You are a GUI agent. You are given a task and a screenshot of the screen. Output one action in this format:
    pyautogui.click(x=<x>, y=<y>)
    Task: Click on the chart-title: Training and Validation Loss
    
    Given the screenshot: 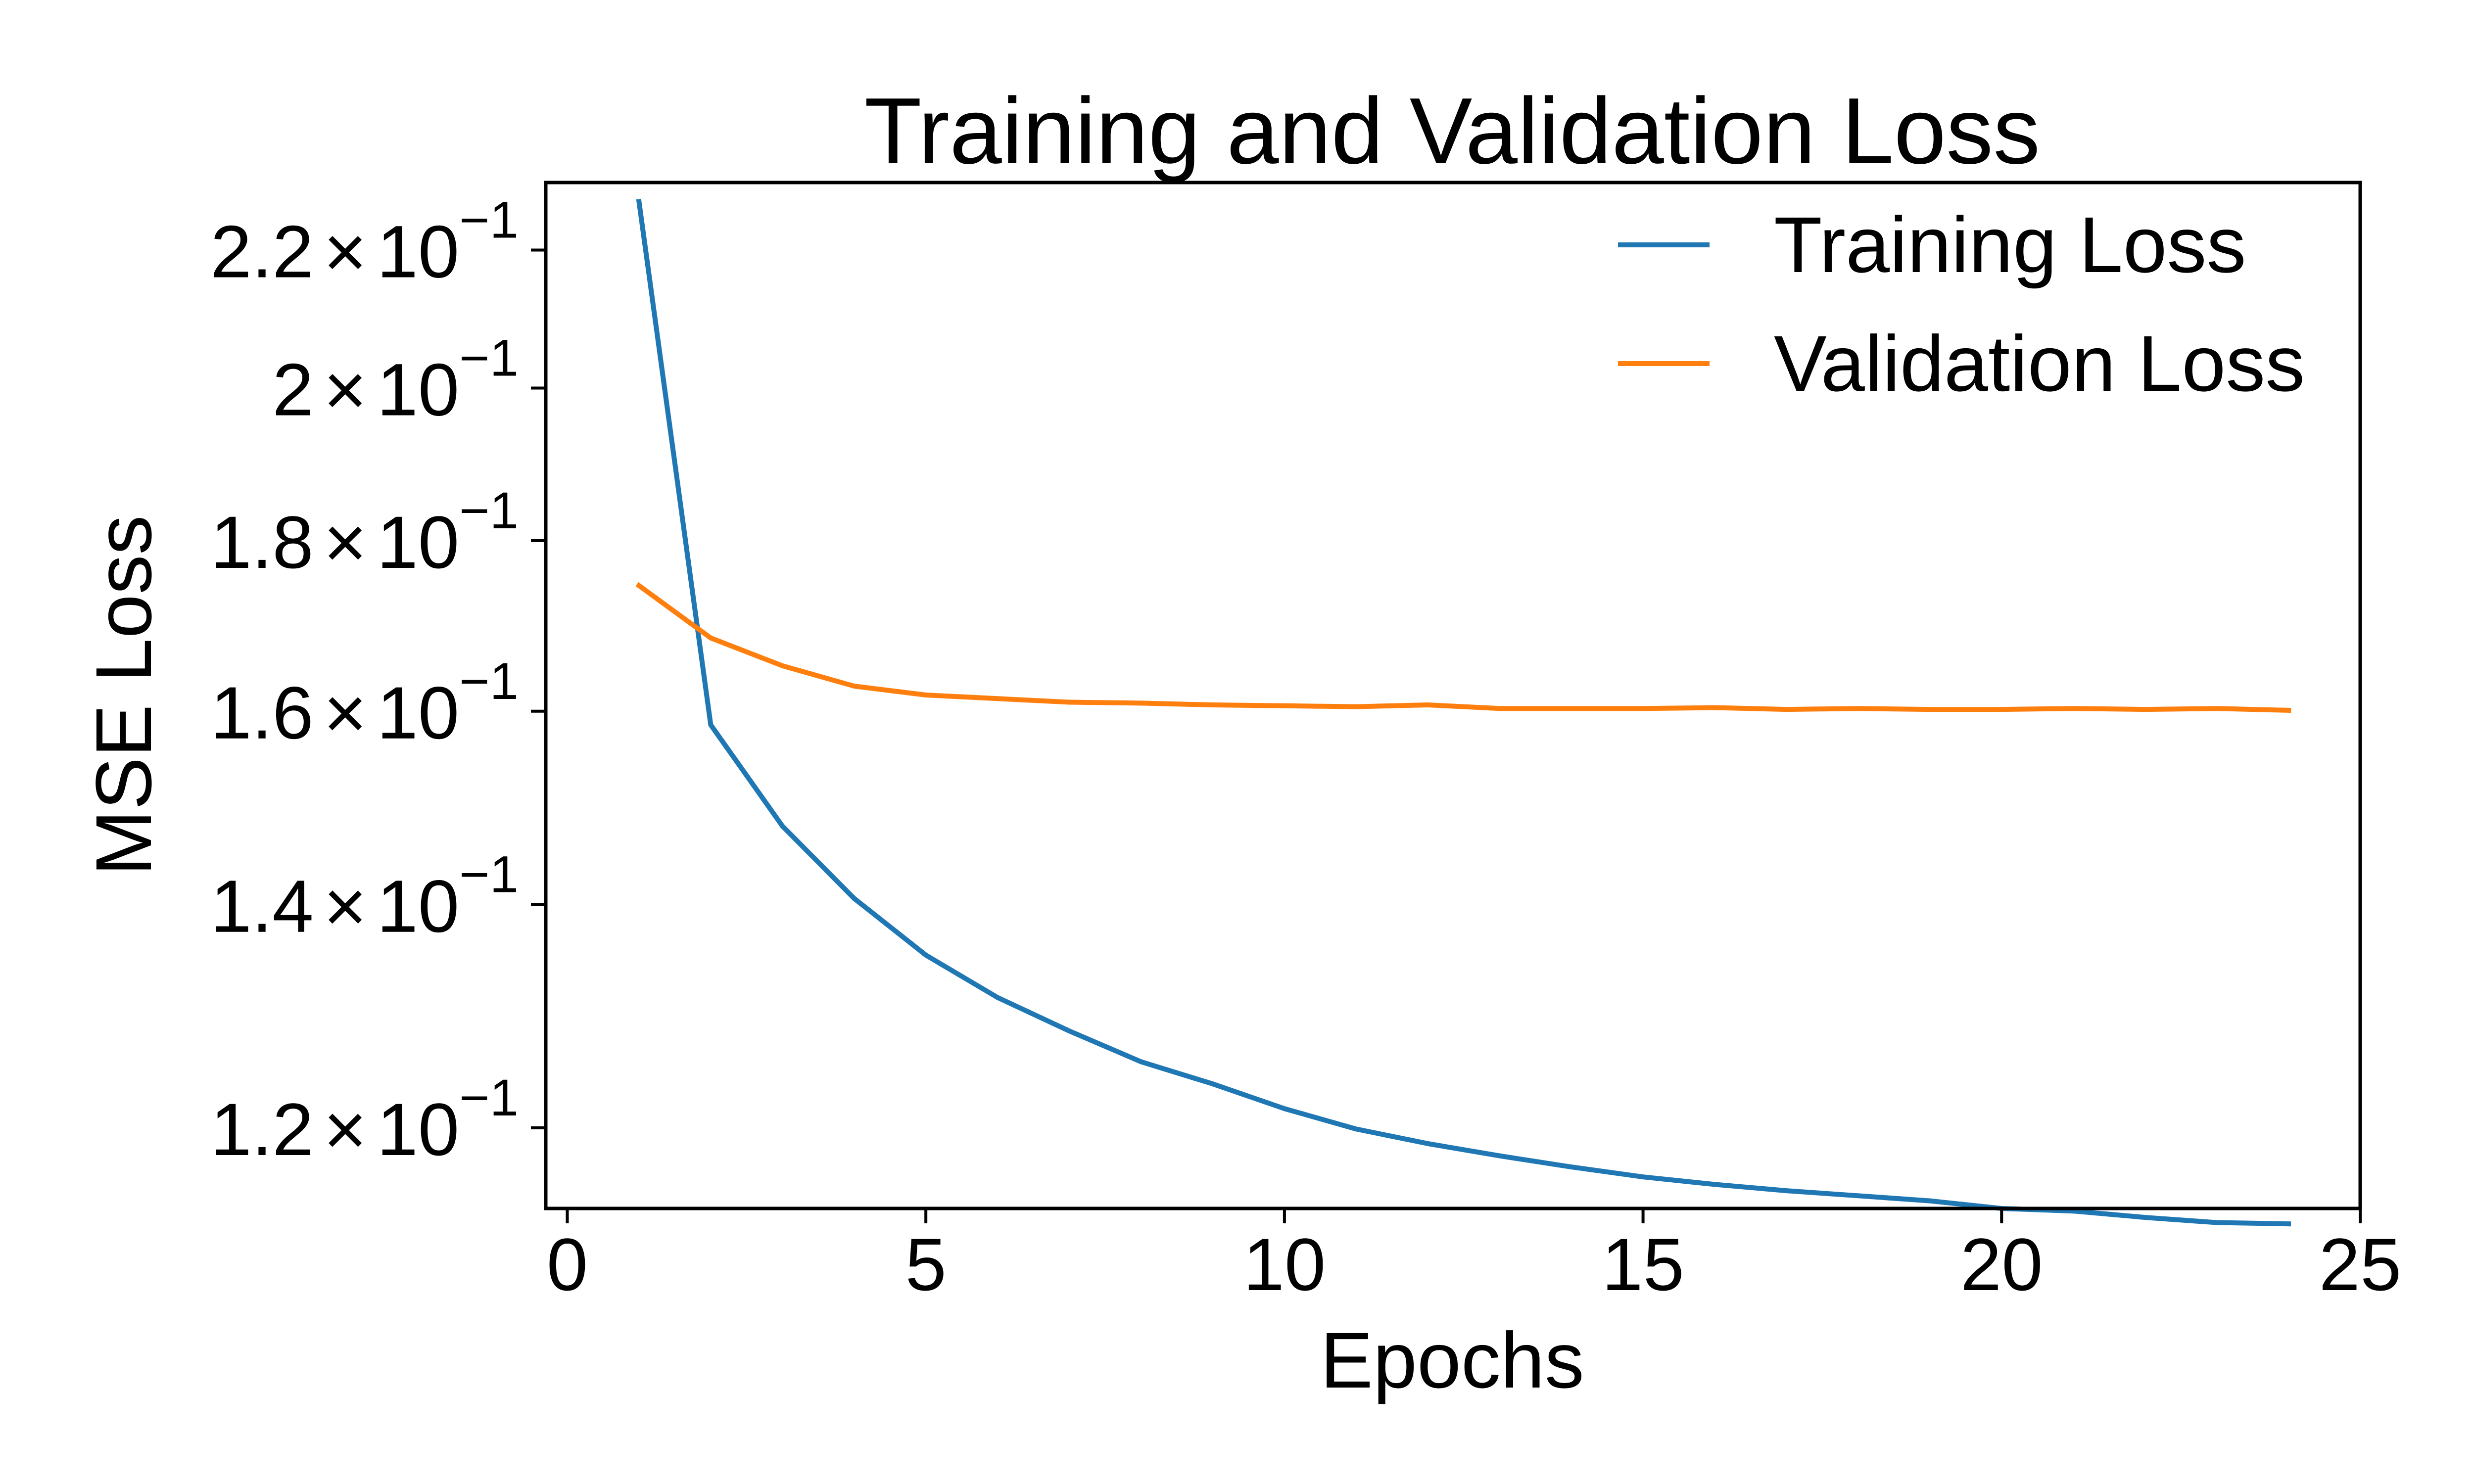 What is the action you would take?
    pyautogui.click(x=1452, y=131)
    